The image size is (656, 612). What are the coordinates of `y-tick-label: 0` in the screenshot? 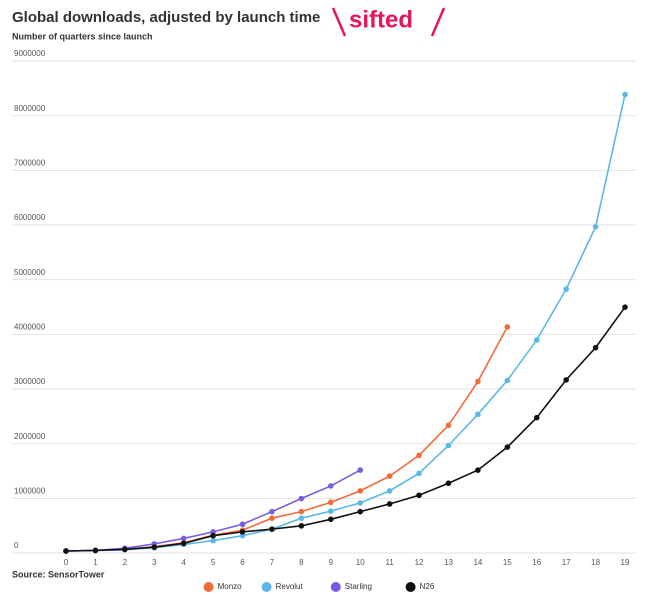 It's located at (16, 545).